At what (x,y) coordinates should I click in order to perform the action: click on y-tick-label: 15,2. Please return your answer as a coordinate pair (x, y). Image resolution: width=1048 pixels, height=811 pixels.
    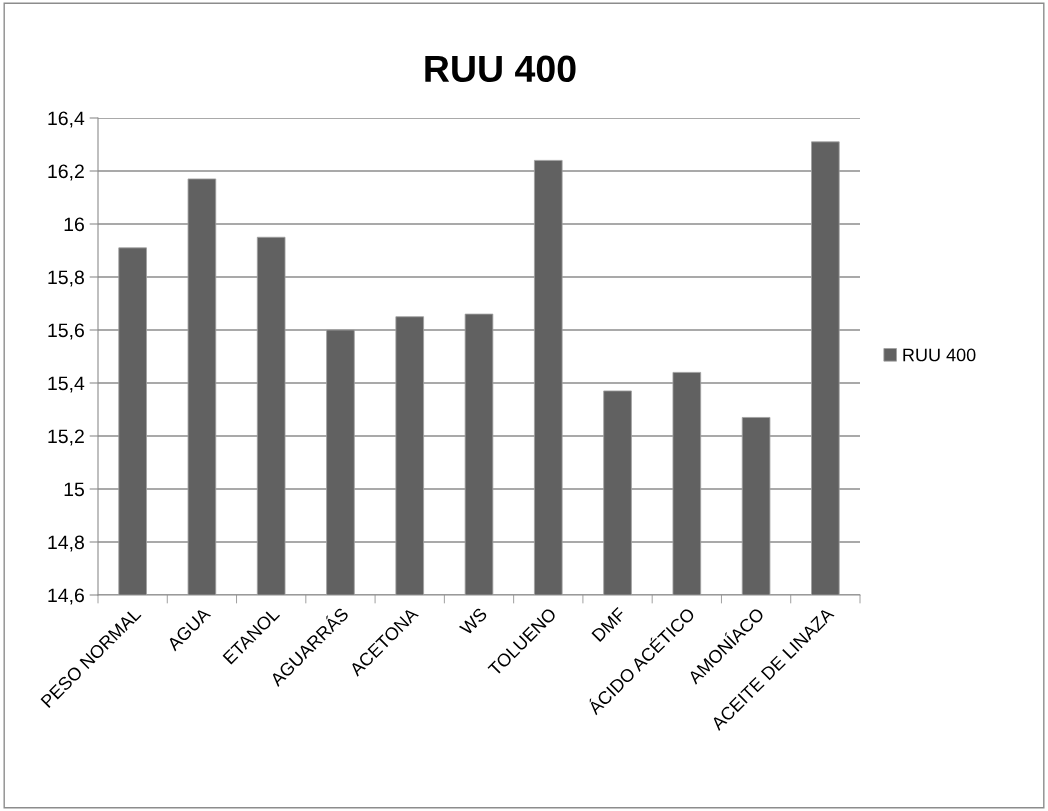
    Looking at the image, I should click on (66, 437).